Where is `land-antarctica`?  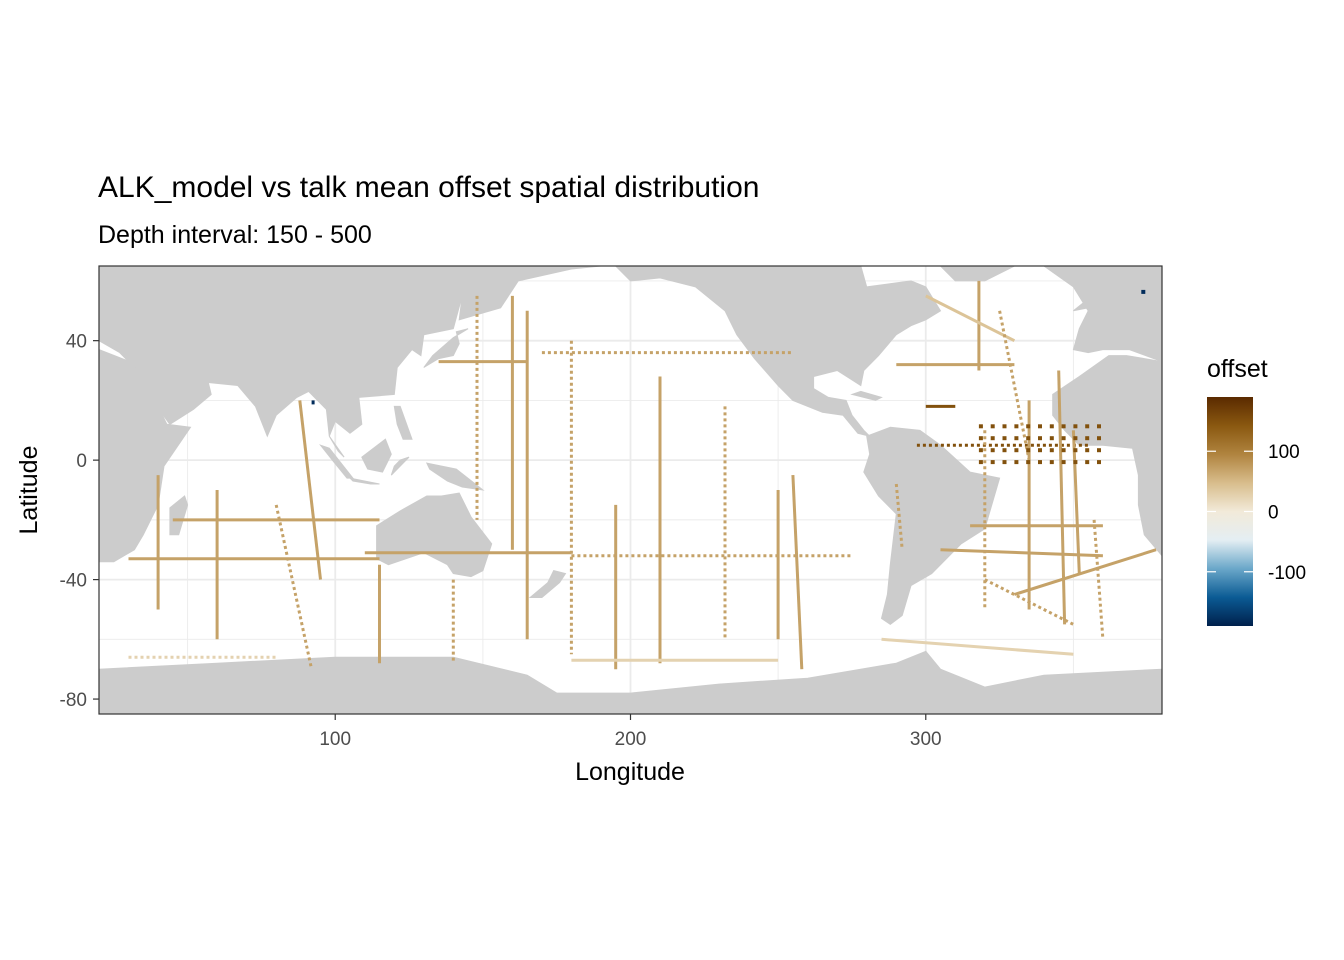 land-antarctica is located at coordinates (630, 682).